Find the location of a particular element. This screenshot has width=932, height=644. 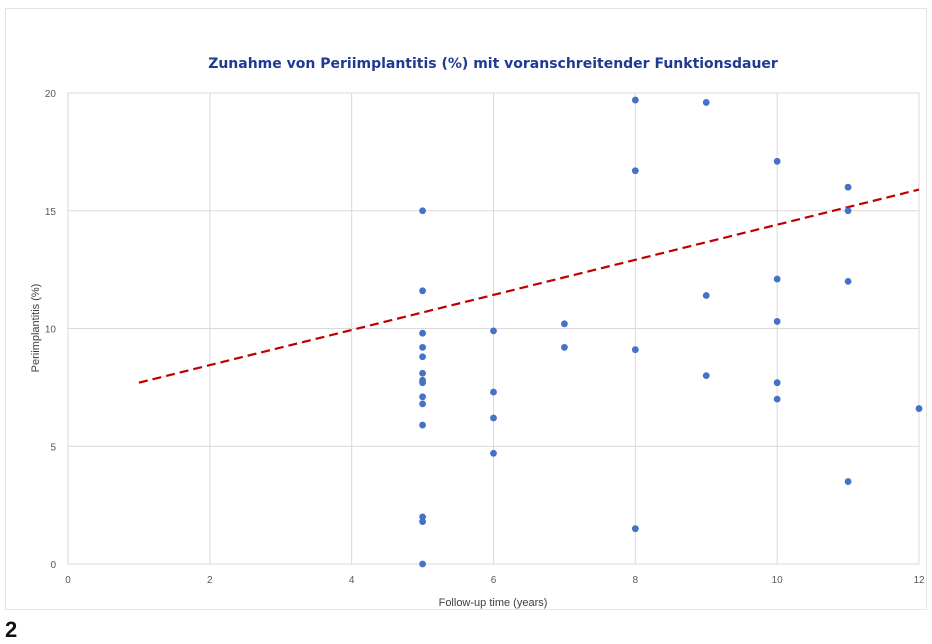

figure-number: 2 is located at coordinates (11, 629).